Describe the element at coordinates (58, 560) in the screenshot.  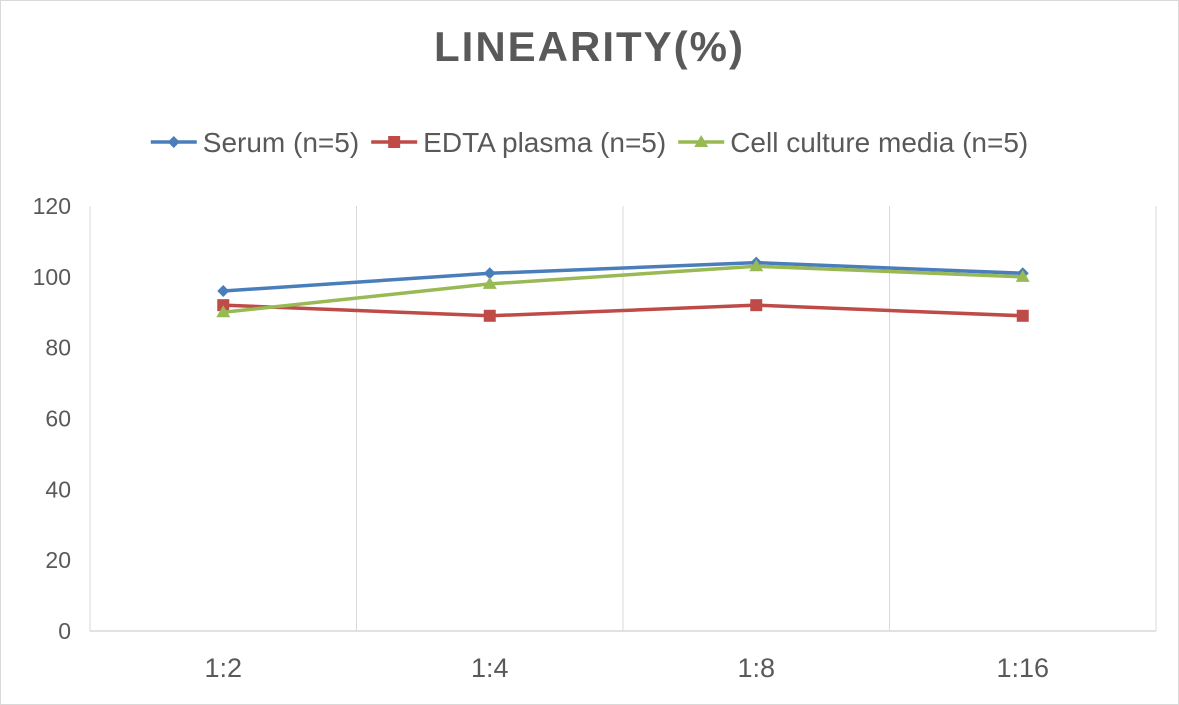
I see `y-tick-label: 20` at that location.